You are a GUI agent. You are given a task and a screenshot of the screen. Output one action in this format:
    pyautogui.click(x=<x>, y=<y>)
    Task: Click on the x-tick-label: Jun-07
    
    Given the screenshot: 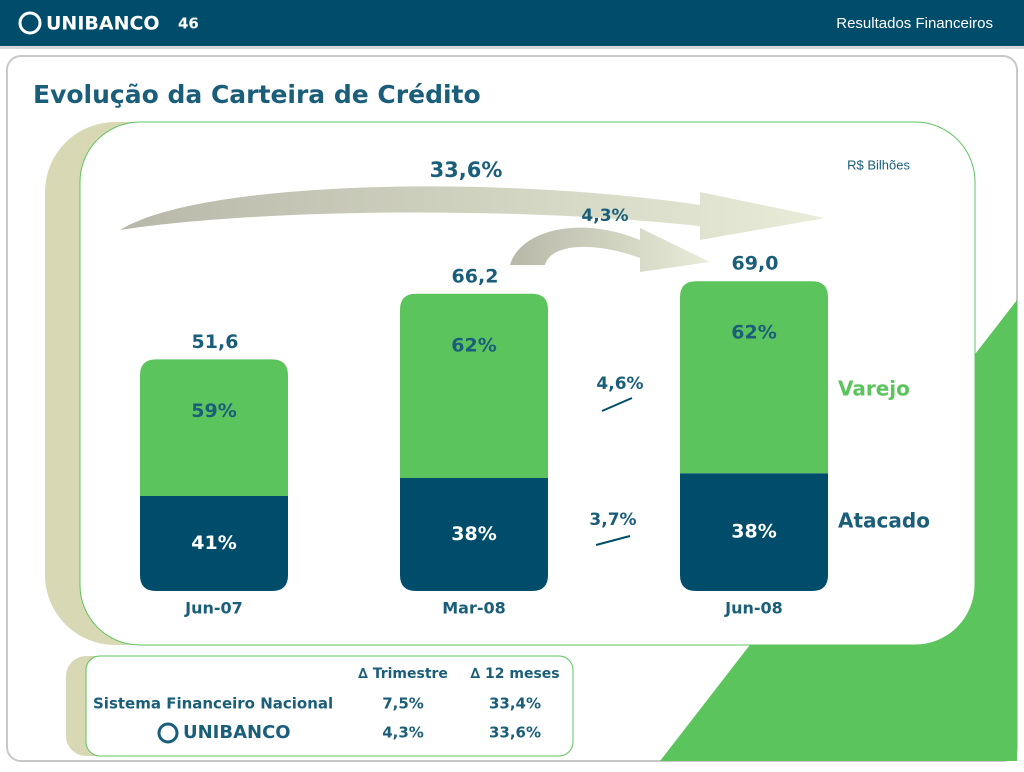 What is the action you would take?
    pyautogui.click(x=213, y=608)
    